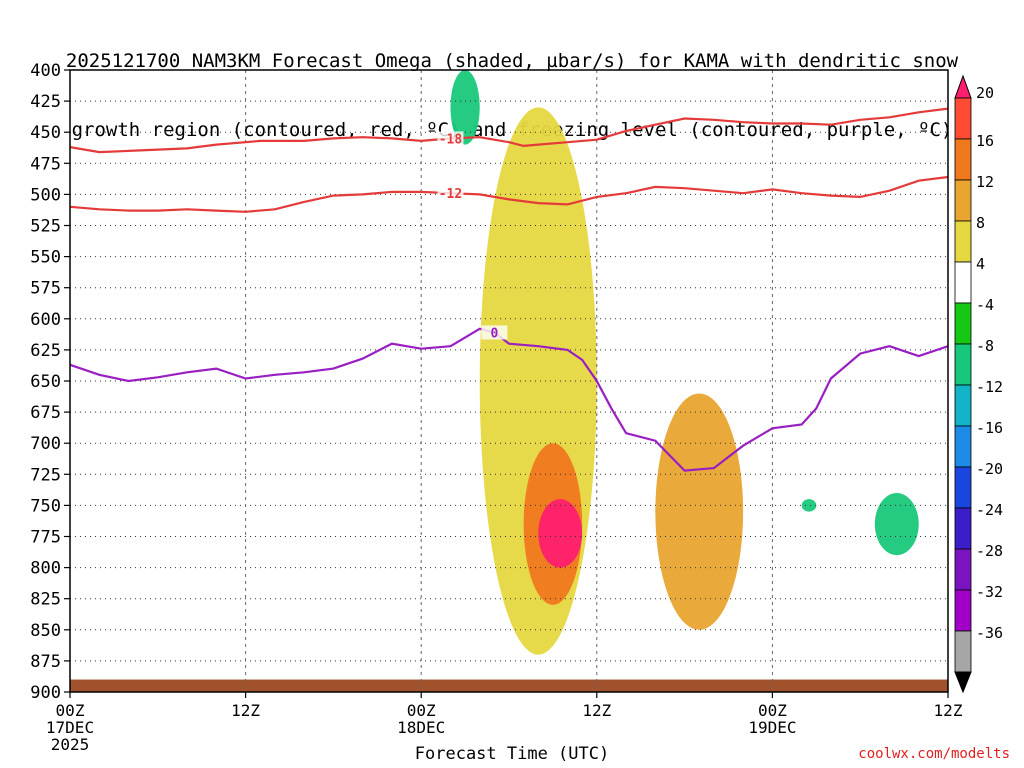  Describe the element at coordinates (509, 685) in the screenshot. I see `terrain-fill` at that location.